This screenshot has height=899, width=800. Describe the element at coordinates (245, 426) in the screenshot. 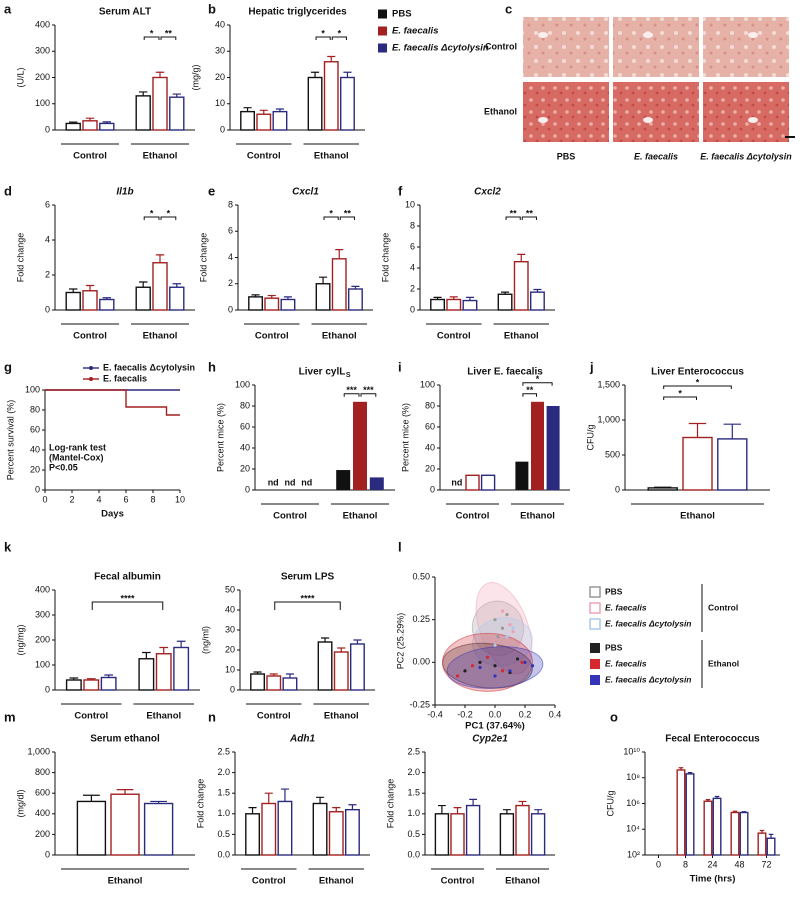

I see `y-tick-label: 60` at that location.